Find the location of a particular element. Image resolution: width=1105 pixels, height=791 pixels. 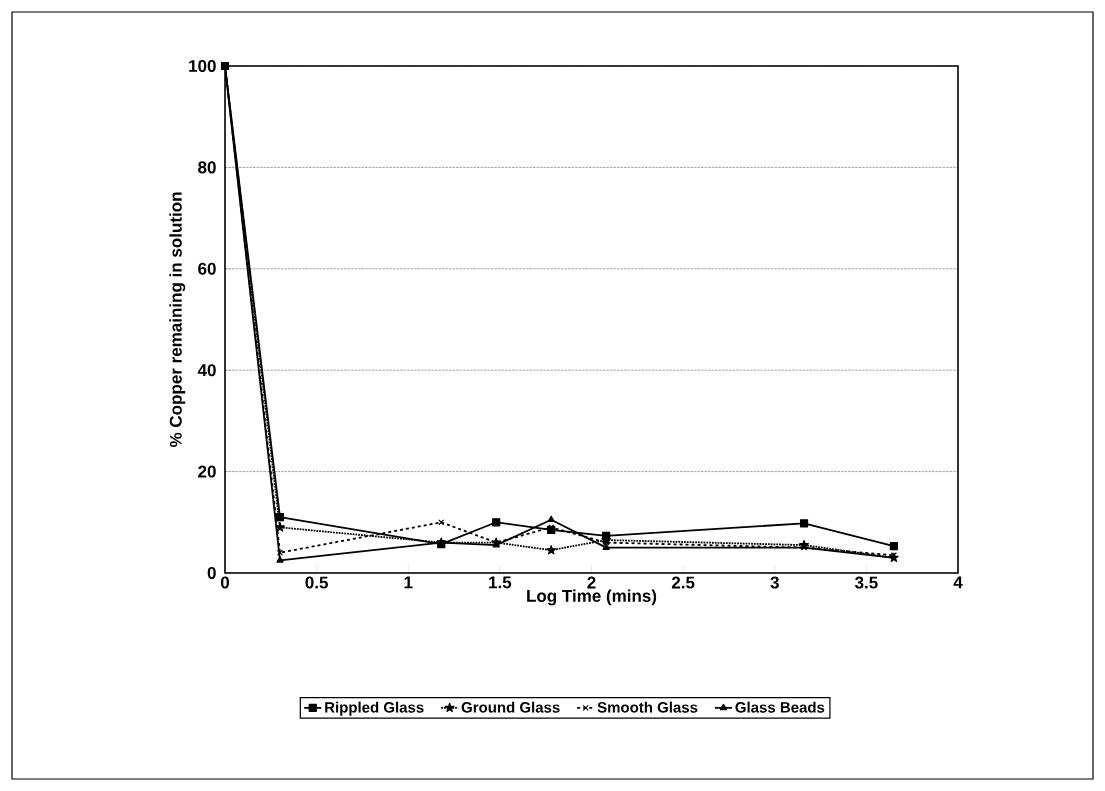

y-tick-label: 20 is located at coordinates (207, 471).